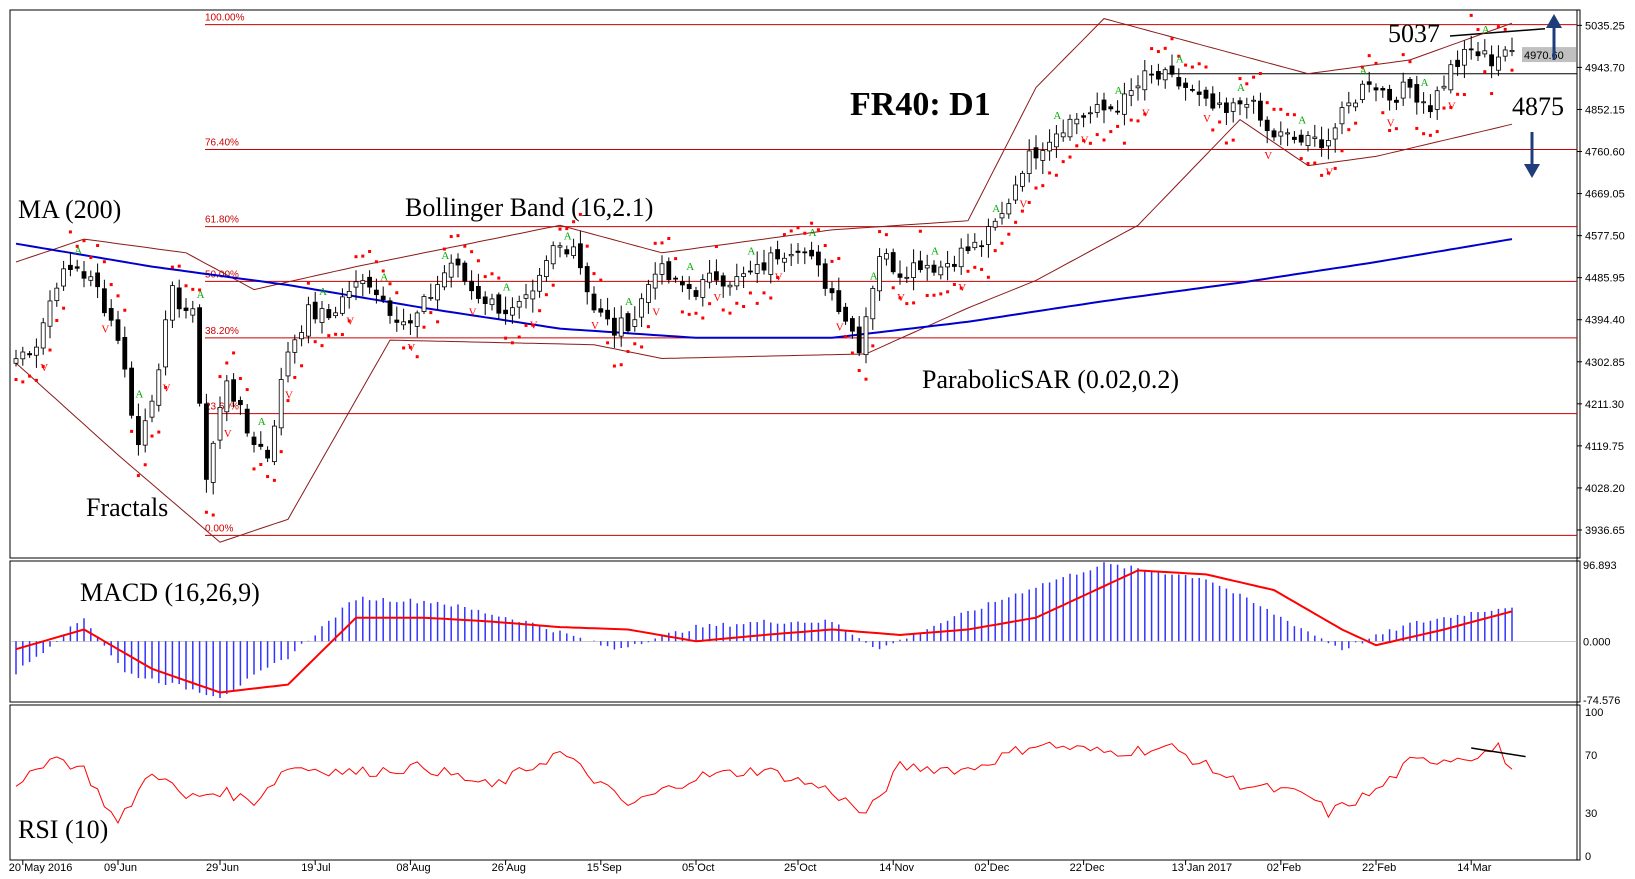 This screenshot has height=879, width=1635. What do you see at coordinates (800, 868) in the screenshot?
I see `date-tick-label: 25 Oct` at bounding box center [800, 868].